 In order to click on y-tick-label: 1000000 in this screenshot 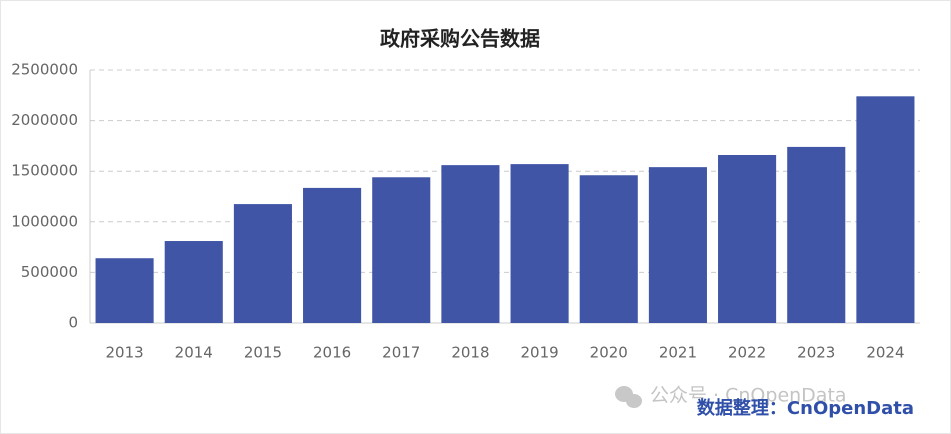, I will do `click(44, 221)`.